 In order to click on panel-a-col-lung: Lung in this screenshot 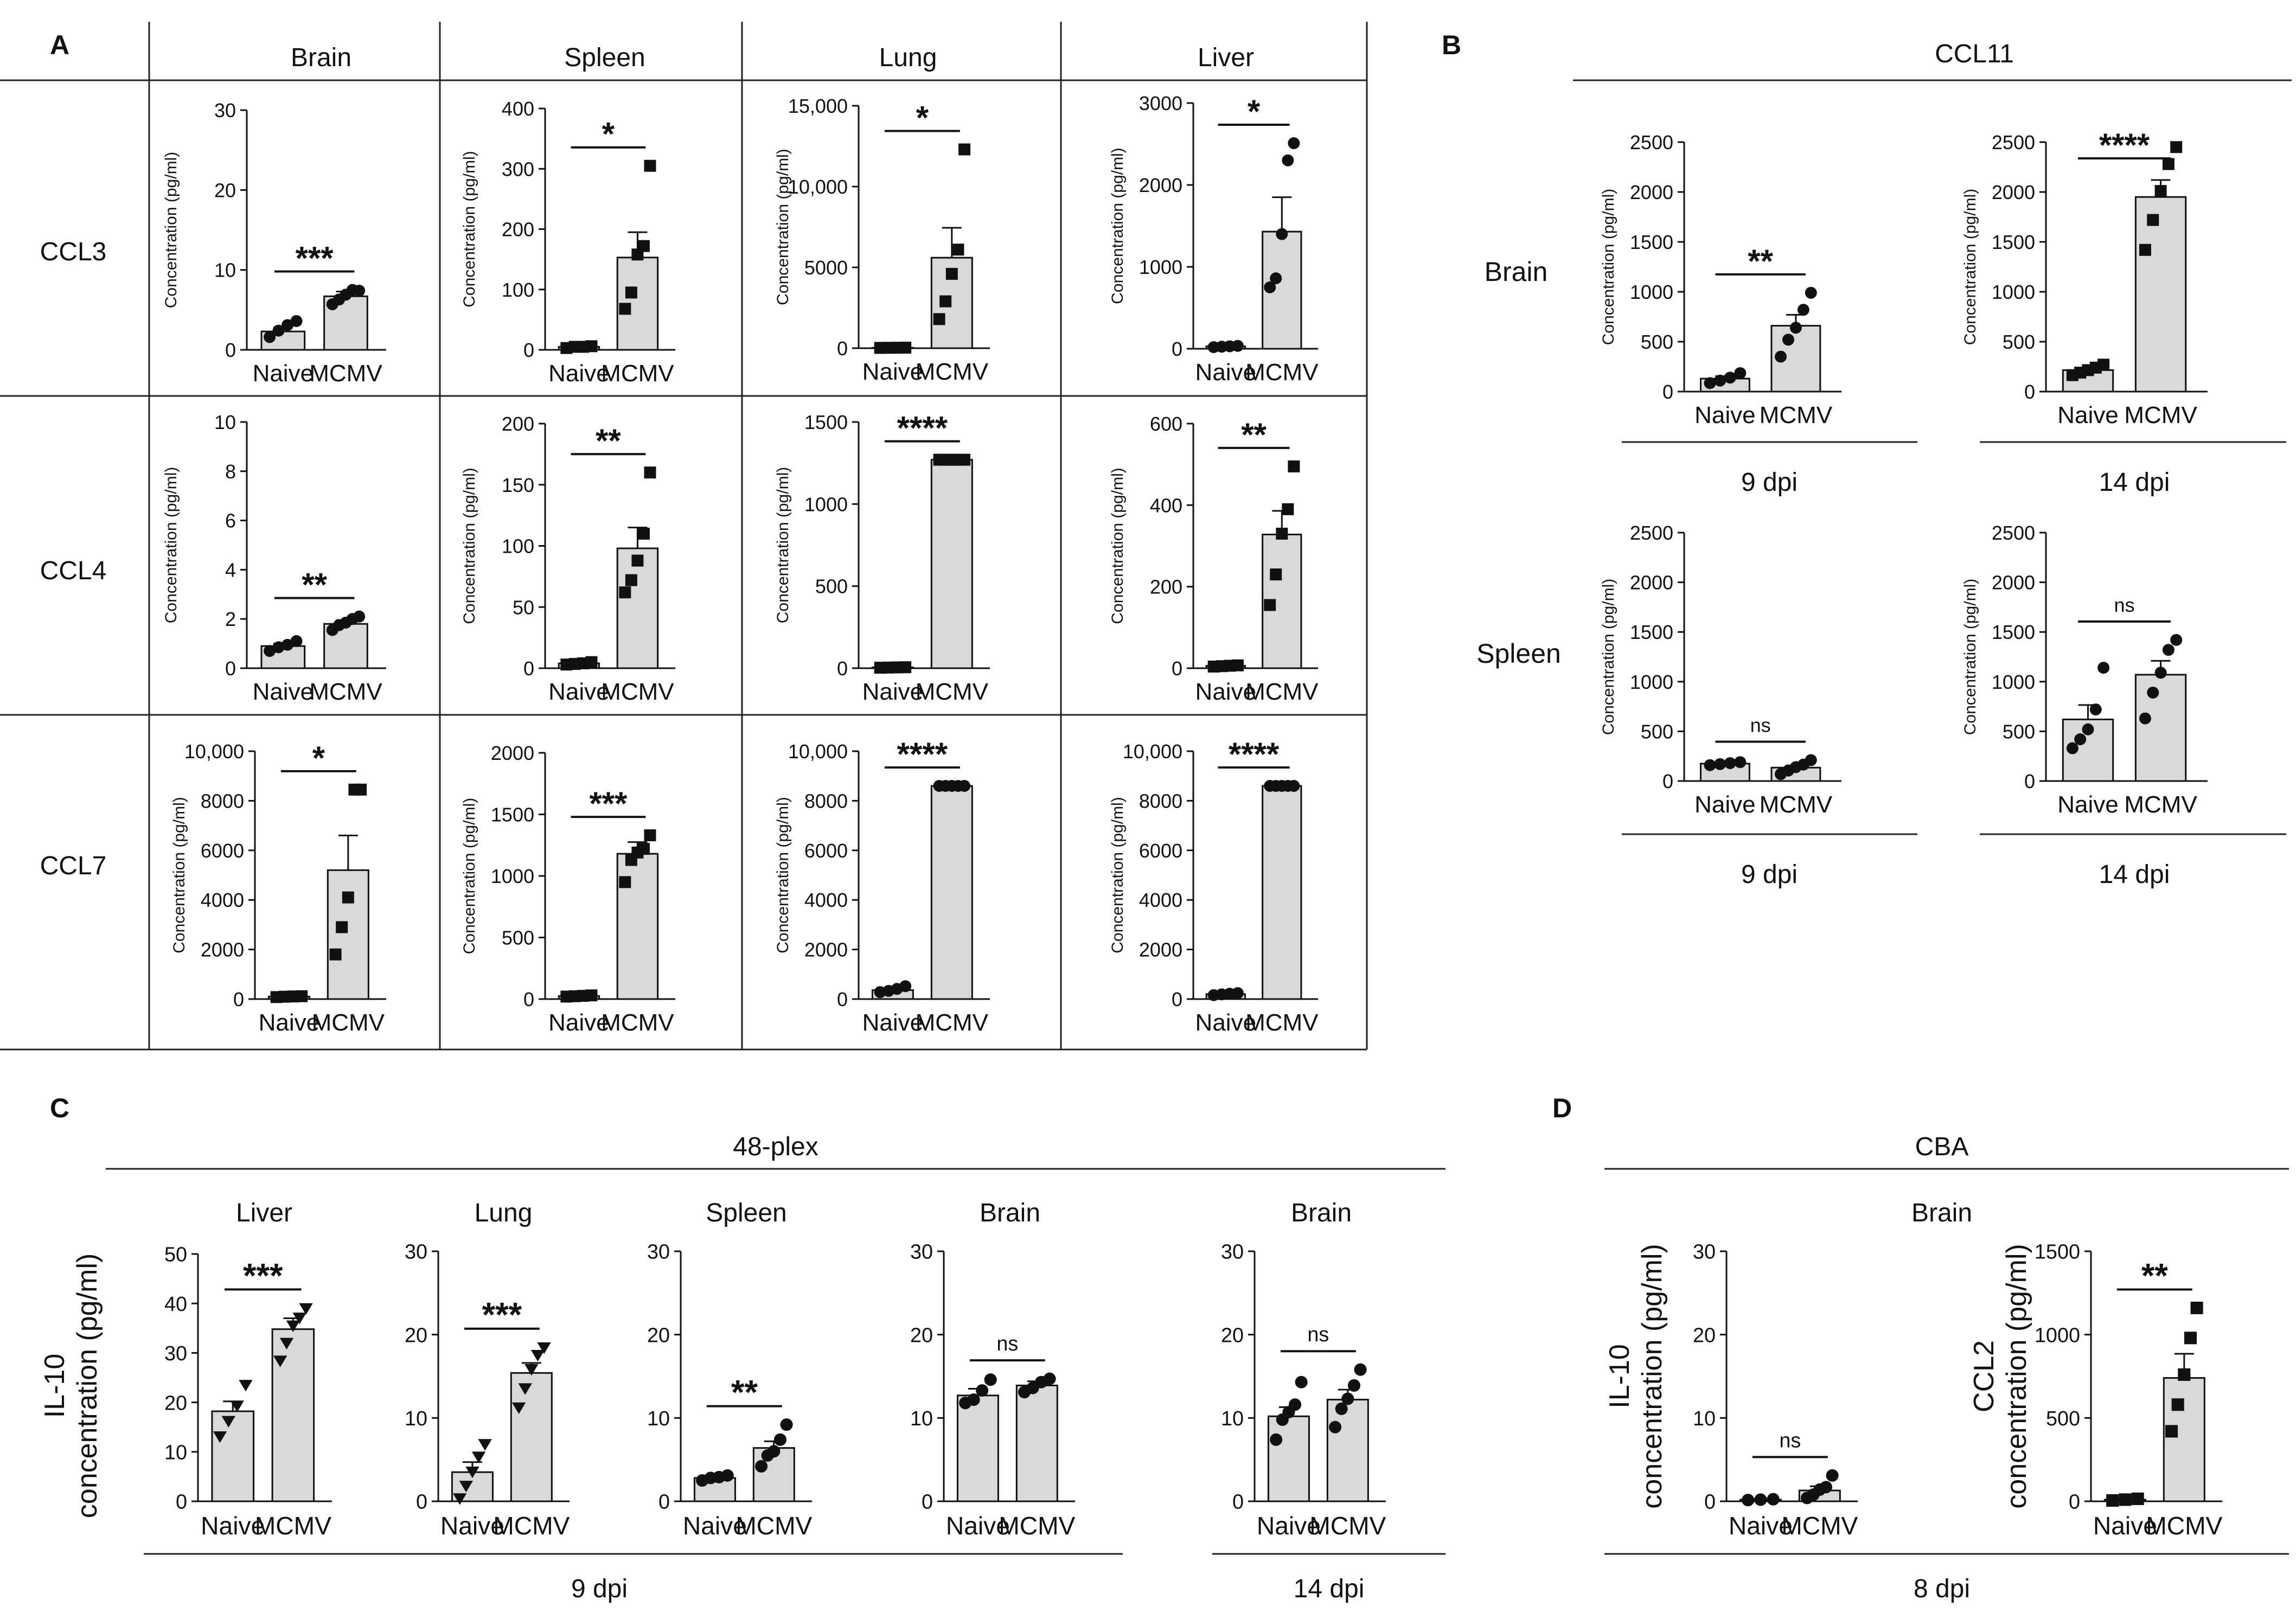, I will do `click(908, 57)`.